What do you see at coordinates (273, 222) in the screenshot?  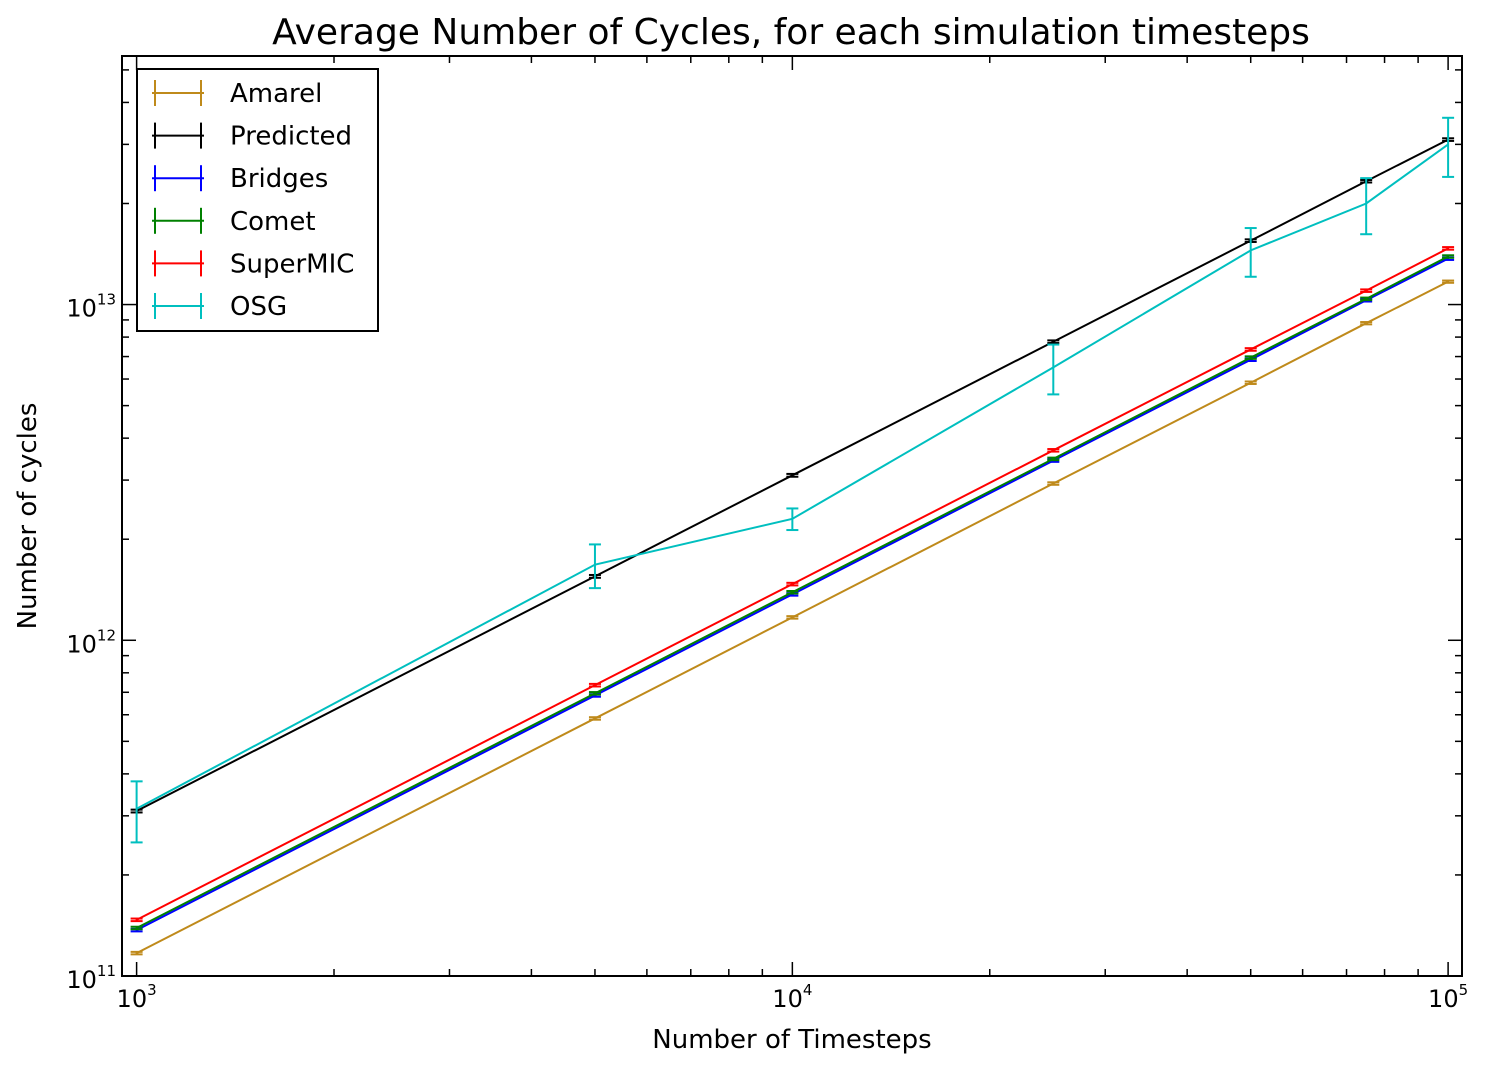 I see `legend-label: Comet` at bounding box center [273, 222].